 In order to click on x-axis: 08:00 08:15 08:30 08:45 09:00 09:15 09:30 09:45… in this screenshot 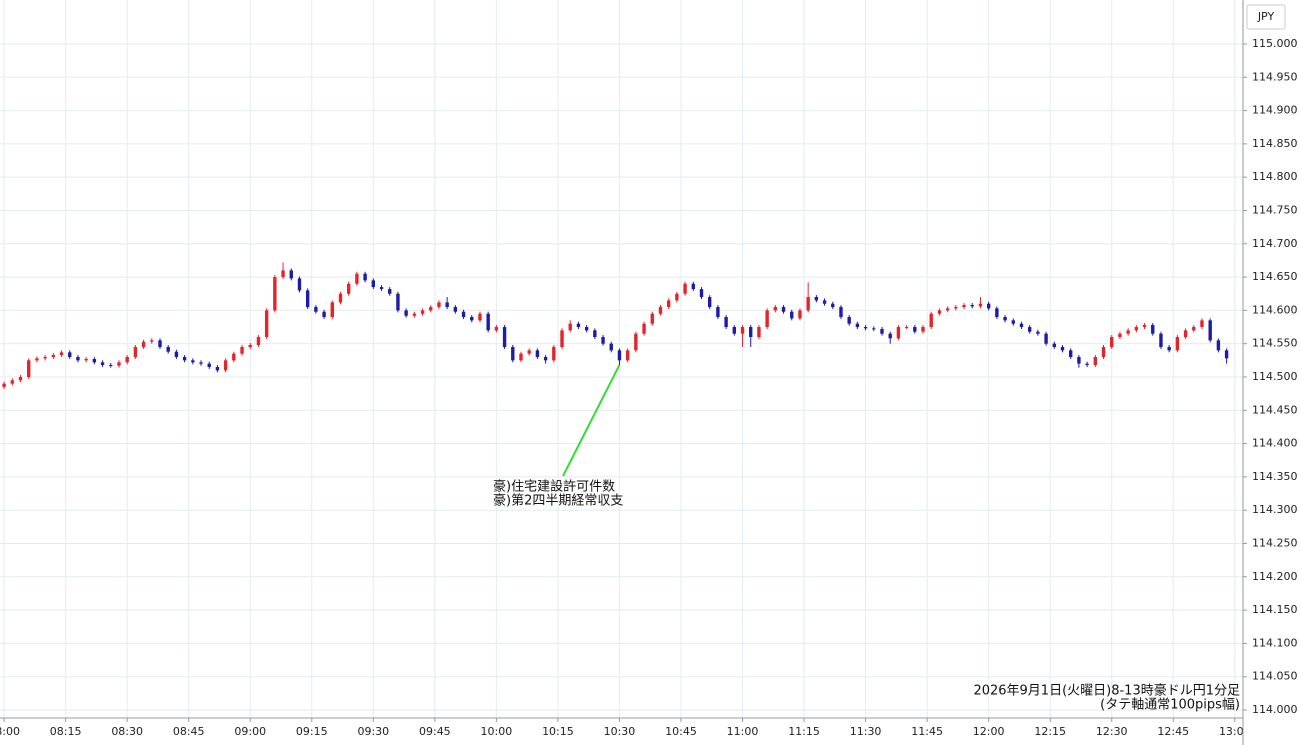, I will do `click(625, 728)`.